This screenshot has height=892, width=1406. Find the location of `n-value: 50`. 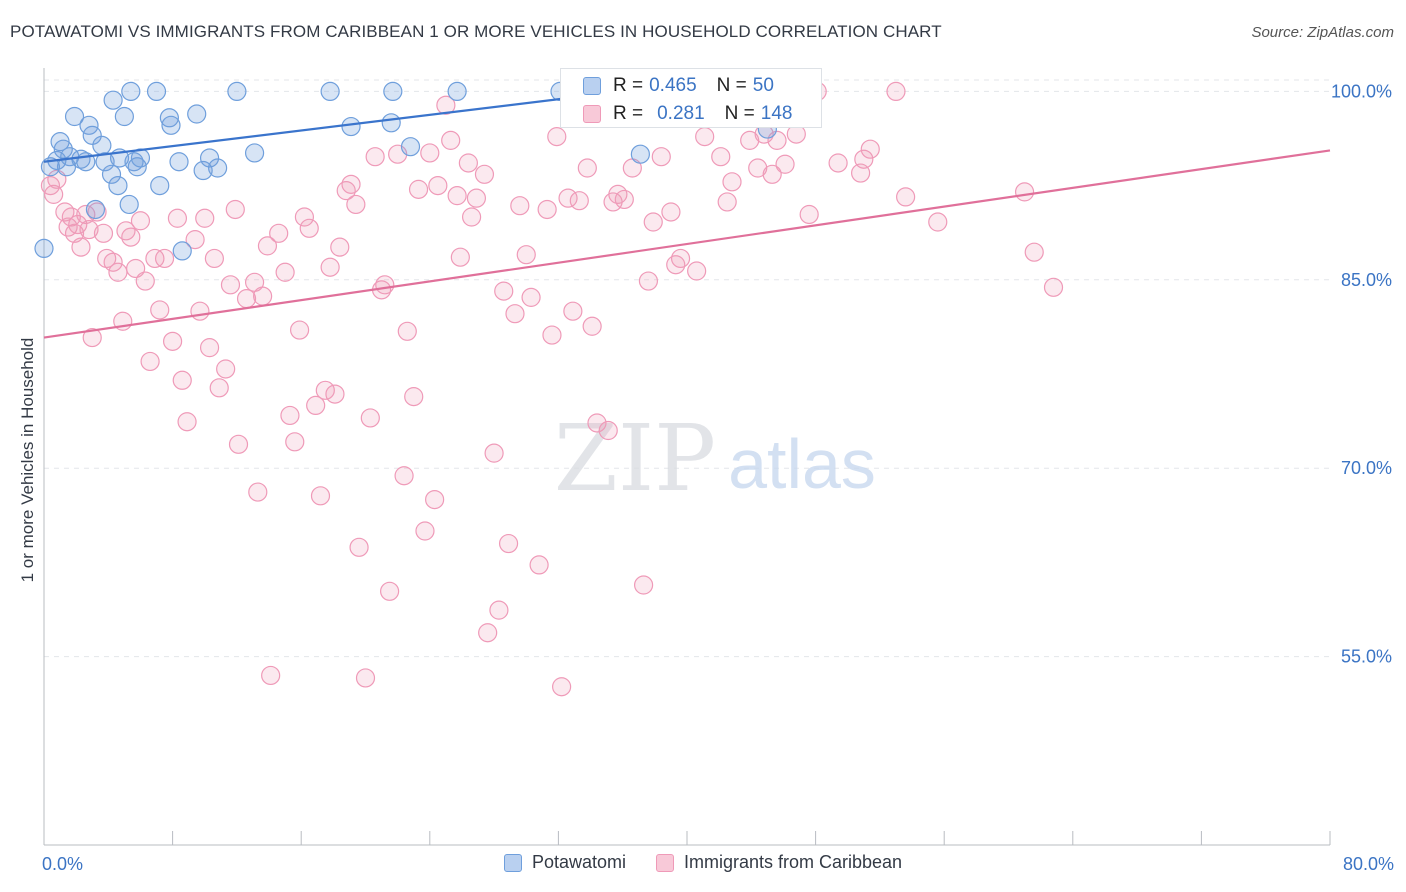

n-value: 50 is located at coordinates (763, 85).